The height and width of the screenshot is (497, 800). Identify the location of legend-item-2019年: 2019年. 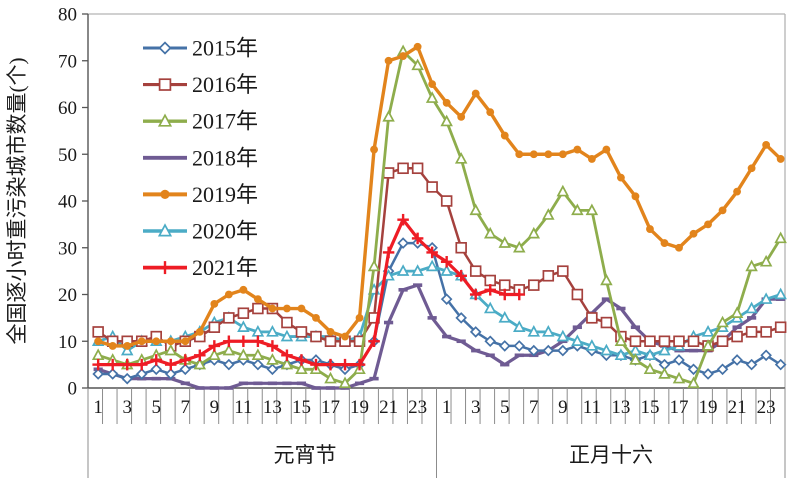
(200, 194).